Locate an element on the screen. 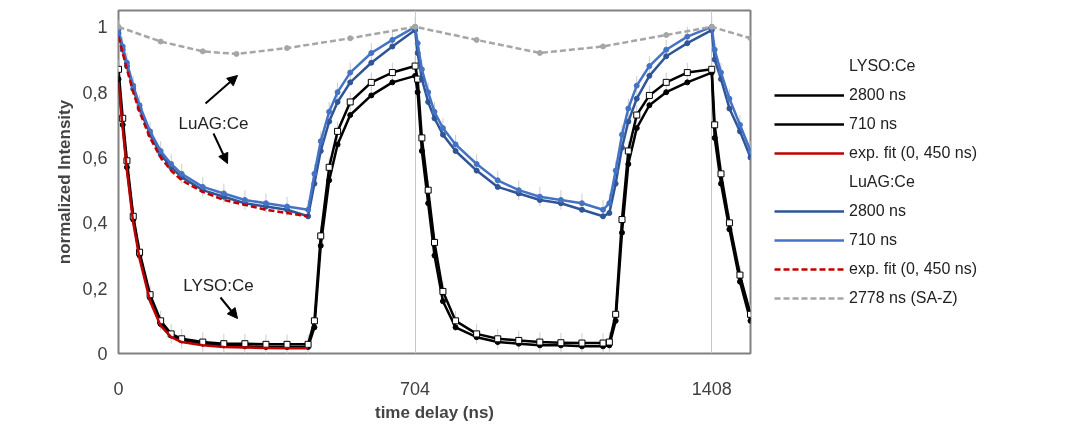 Image resolution: width=1084 pixels, height=442 pixels. legend-label: 2778 ns (SA-Z) is located at coordinates (903, 297).